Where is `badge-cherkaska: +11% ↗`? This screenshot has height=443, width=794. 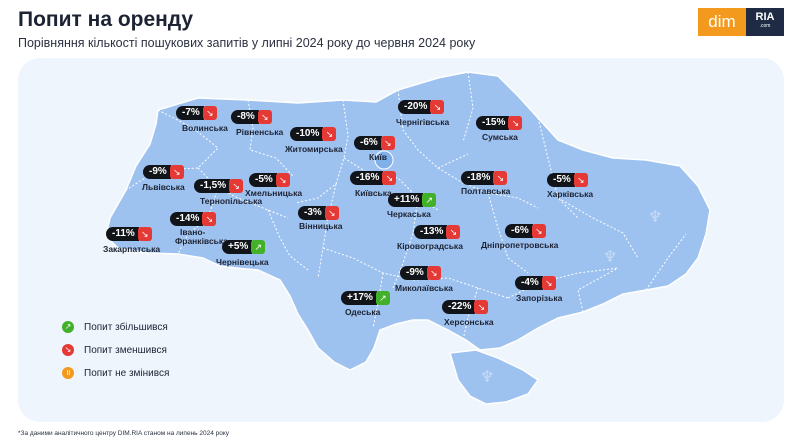 badge-cherkaska: +11% ↗ is located at coordinates (412, 200).